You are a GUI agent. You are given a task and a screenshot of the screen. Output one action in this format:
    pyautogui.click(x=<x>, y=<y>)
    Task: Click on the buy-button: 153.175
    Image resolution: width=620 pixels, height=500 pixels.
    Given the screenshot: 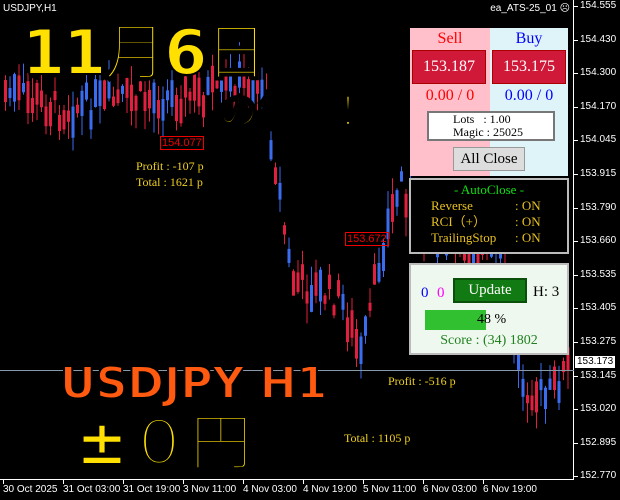 What is the action you would take?
    pyautogui.click(x=529, y=67)
    